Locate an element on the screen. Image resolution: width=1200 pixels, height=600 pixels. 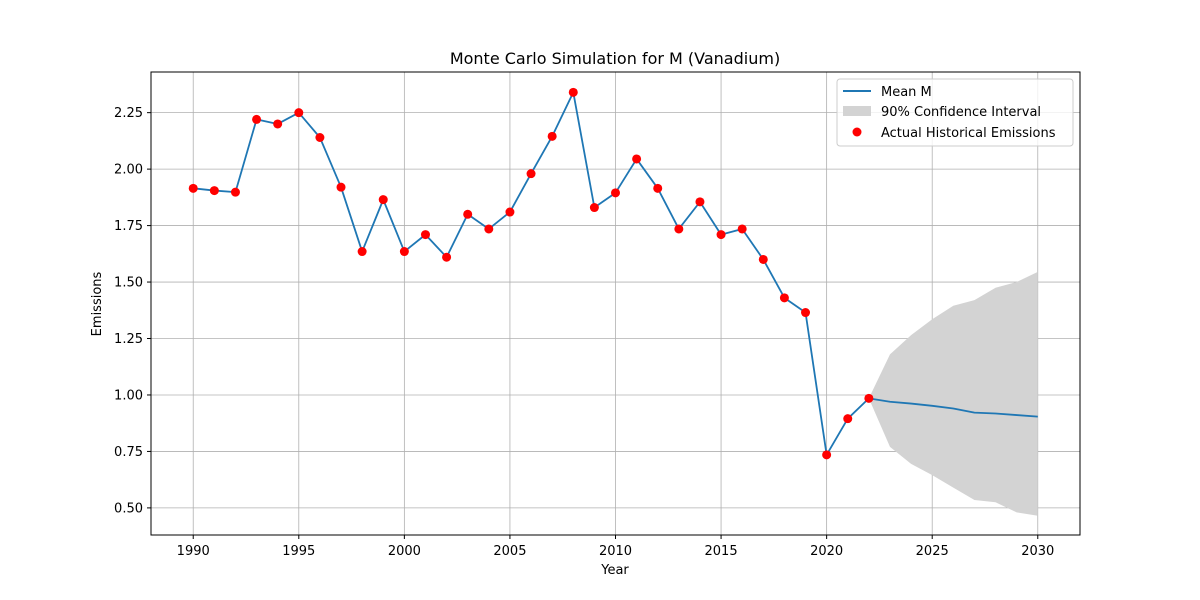
confidence-band-layer is located at coordinates (953, 393).